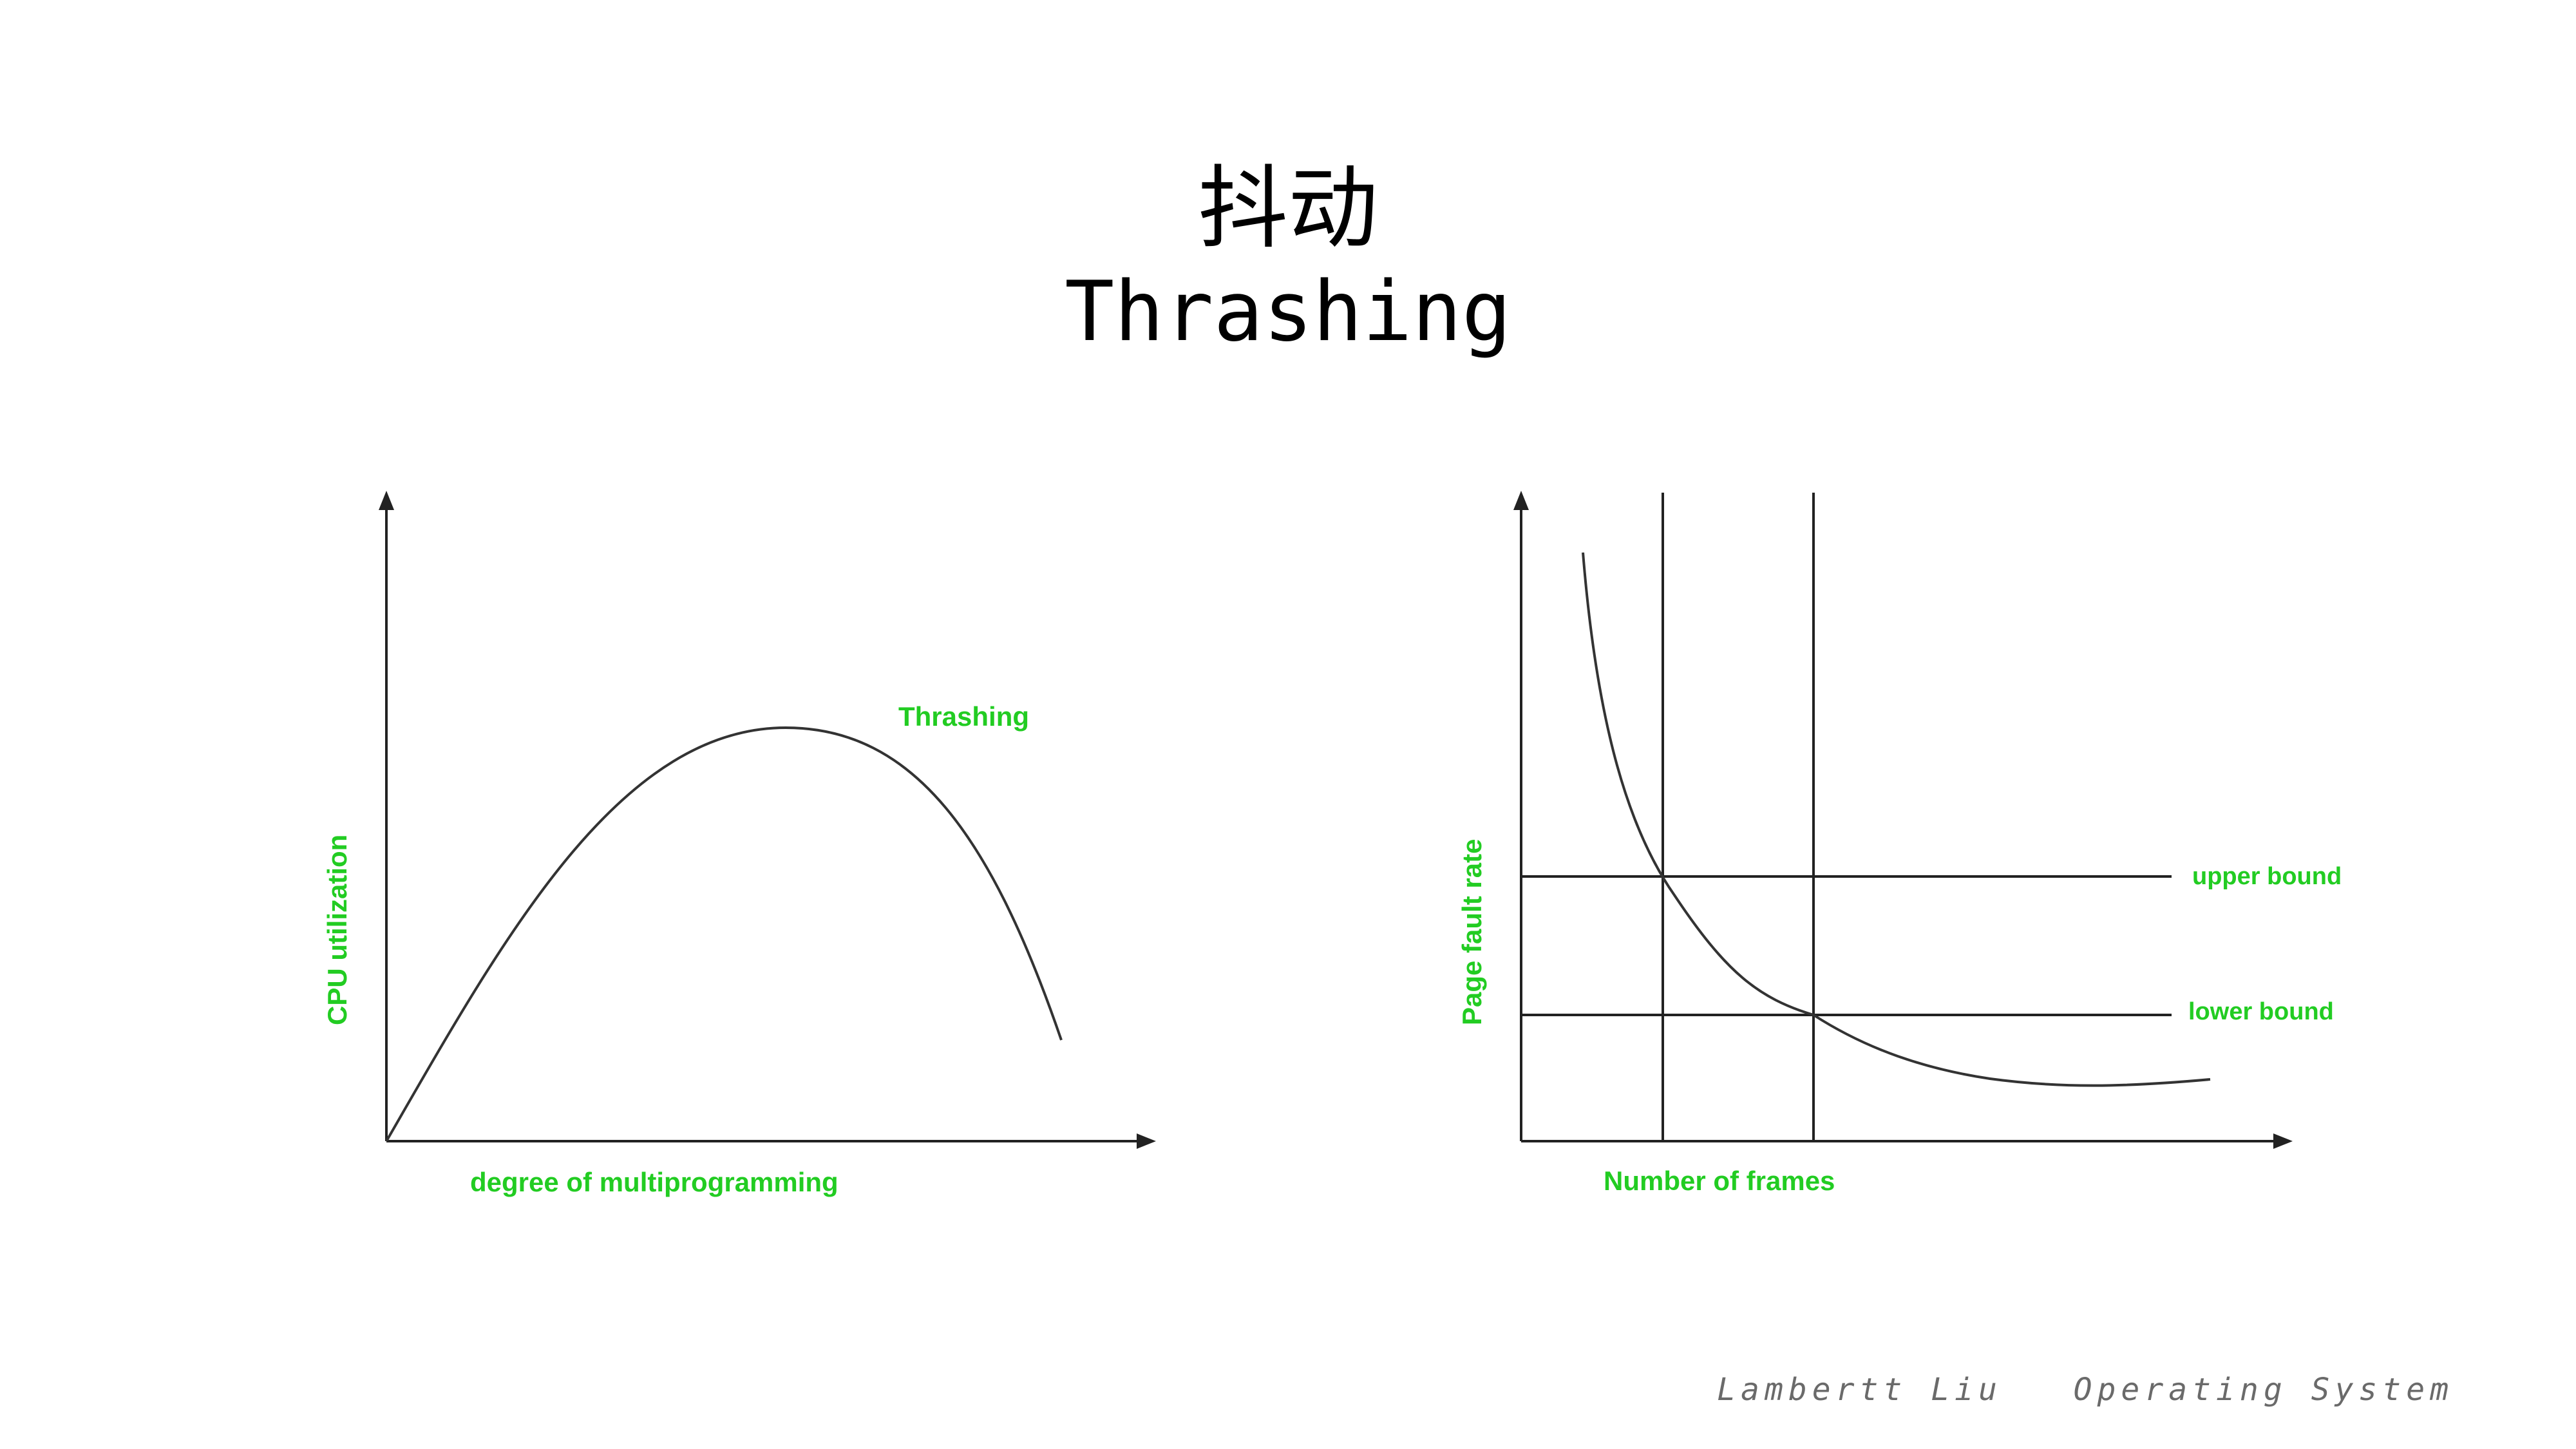 This screenshot has width=2576, height=1449. What do you see at coordinates (1719, 1181) in the screenshot?
I see `number-of-frames-axis-label: Number of frames` at bounding box center [1719, 1181].